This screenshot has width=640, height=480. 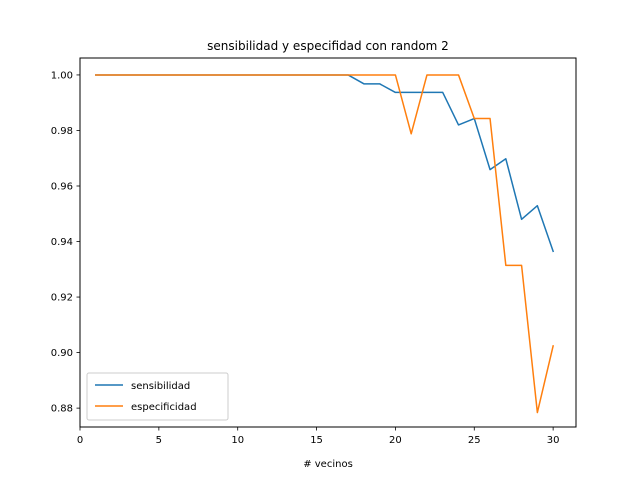 I want to click on x-tick-label: 0, so click(x=80, y=440).